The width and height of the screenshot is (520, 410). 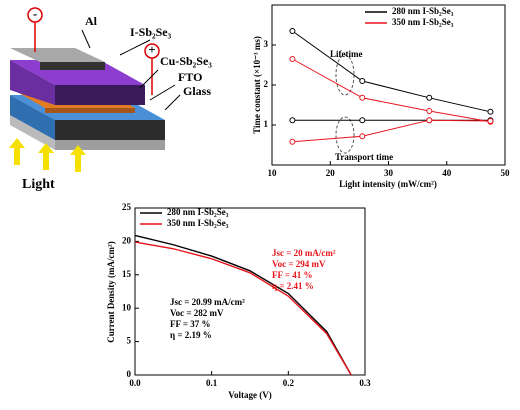 I want to click on annotation: Lifetime, so click(x=346, y=54).